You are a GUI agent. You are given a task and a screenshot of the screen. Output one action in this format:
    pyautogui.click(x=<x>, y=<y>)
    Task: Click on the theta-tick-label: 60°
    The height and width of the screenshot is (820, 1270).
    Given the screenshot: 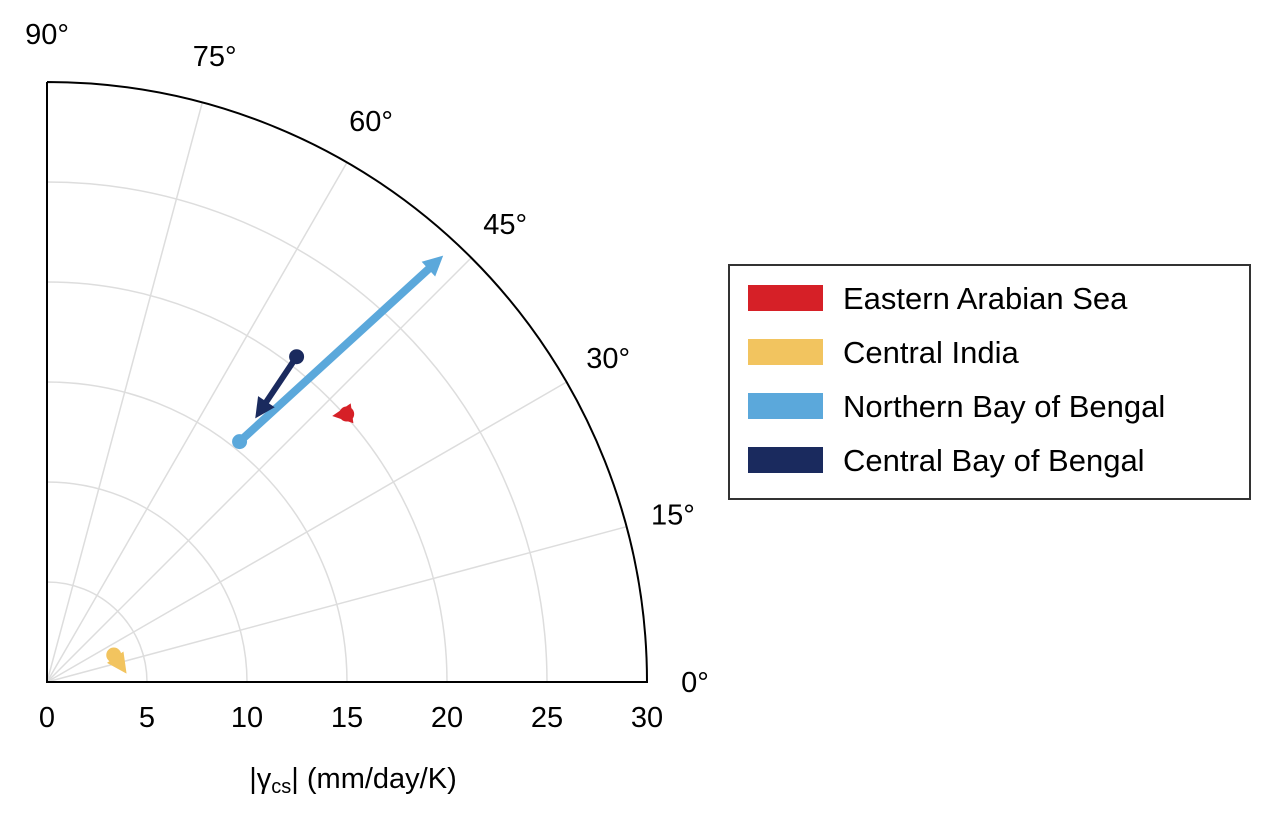 What is the action you would take?
    pyautogui.click(x=371, y=122)
    